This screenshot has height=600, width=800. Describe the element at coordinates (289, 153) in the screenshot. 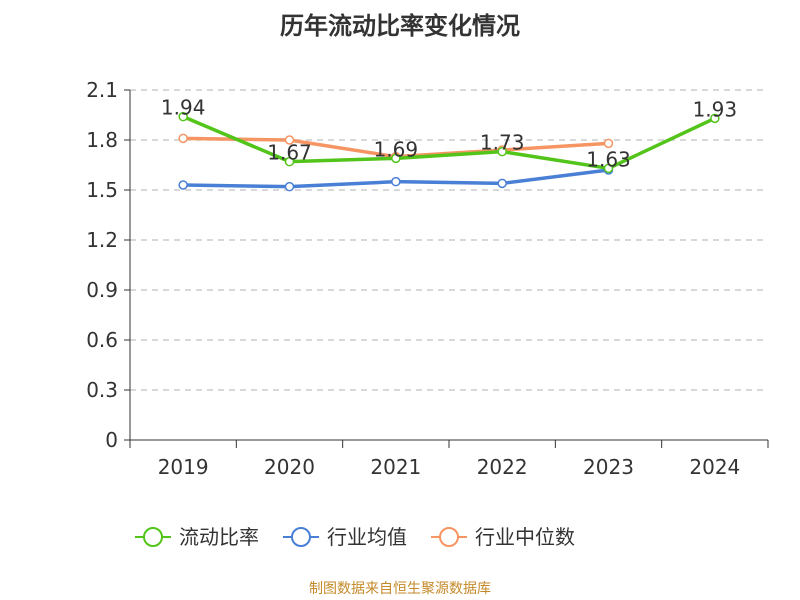

I see `data-label: 1.67` at that location.